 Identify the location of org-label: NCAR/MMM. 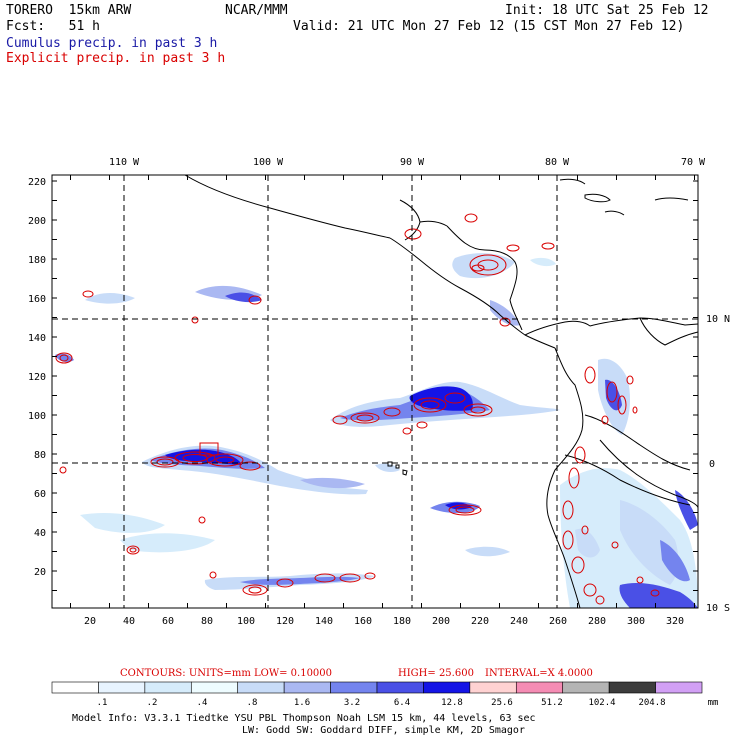
(256, 10).